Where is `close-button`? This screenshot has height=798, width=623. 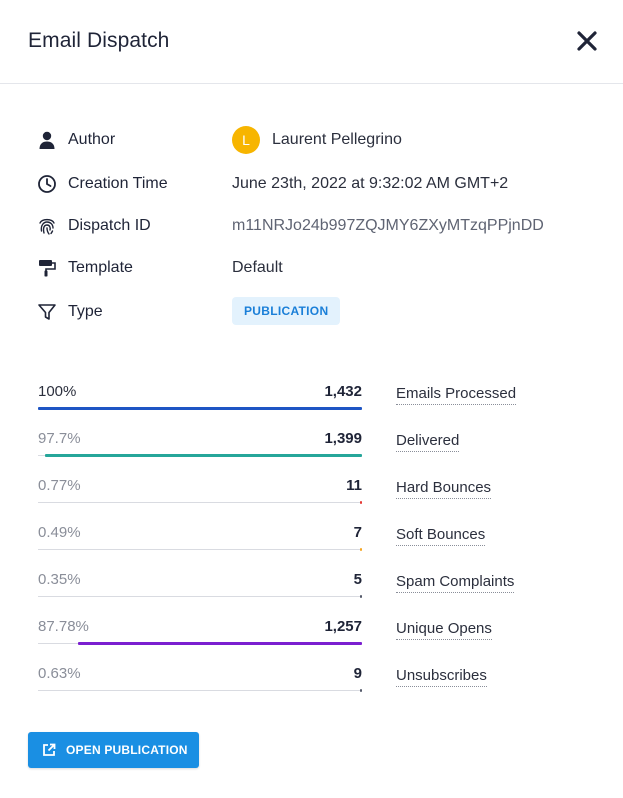
close-button is located at coordinates (587, 41).